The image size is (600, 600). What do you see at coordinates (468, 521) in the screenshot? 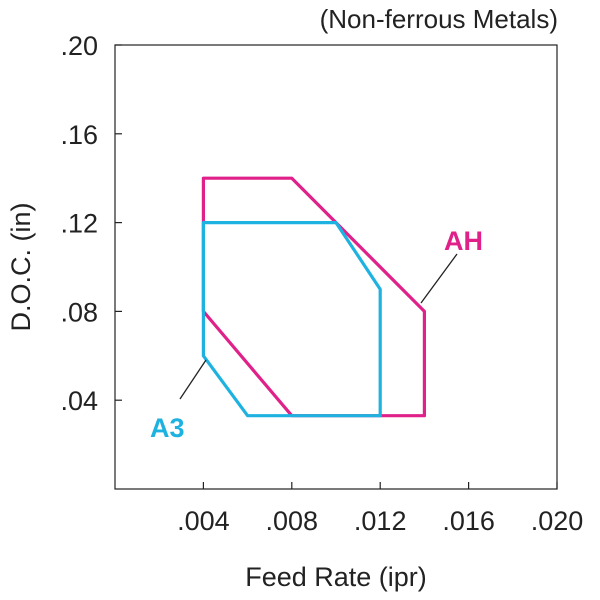
I see `x-tick-label: .016` at bounding box center [468, 521].